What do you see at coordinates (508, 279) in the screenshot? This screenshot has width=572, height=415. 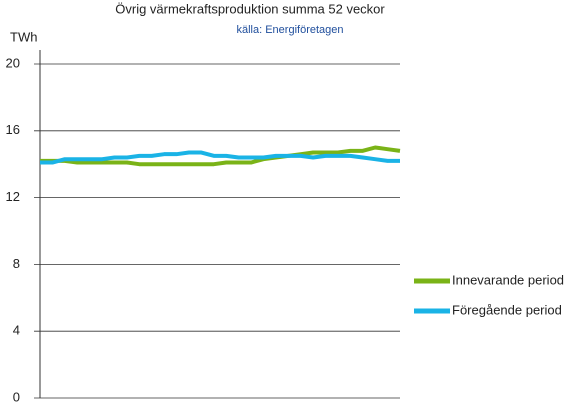 I see `legend-label: Innevarande period` at bounding box center [508, 279].